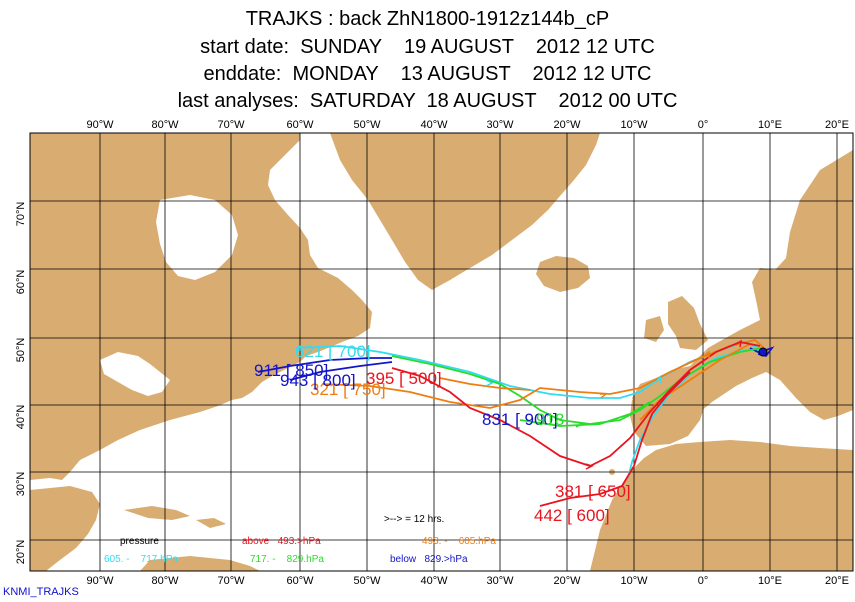  Describe the element at coordinates (287, 559) in the screenshot. I see `legend-green-range: 717. - 829.hPa` at that location.